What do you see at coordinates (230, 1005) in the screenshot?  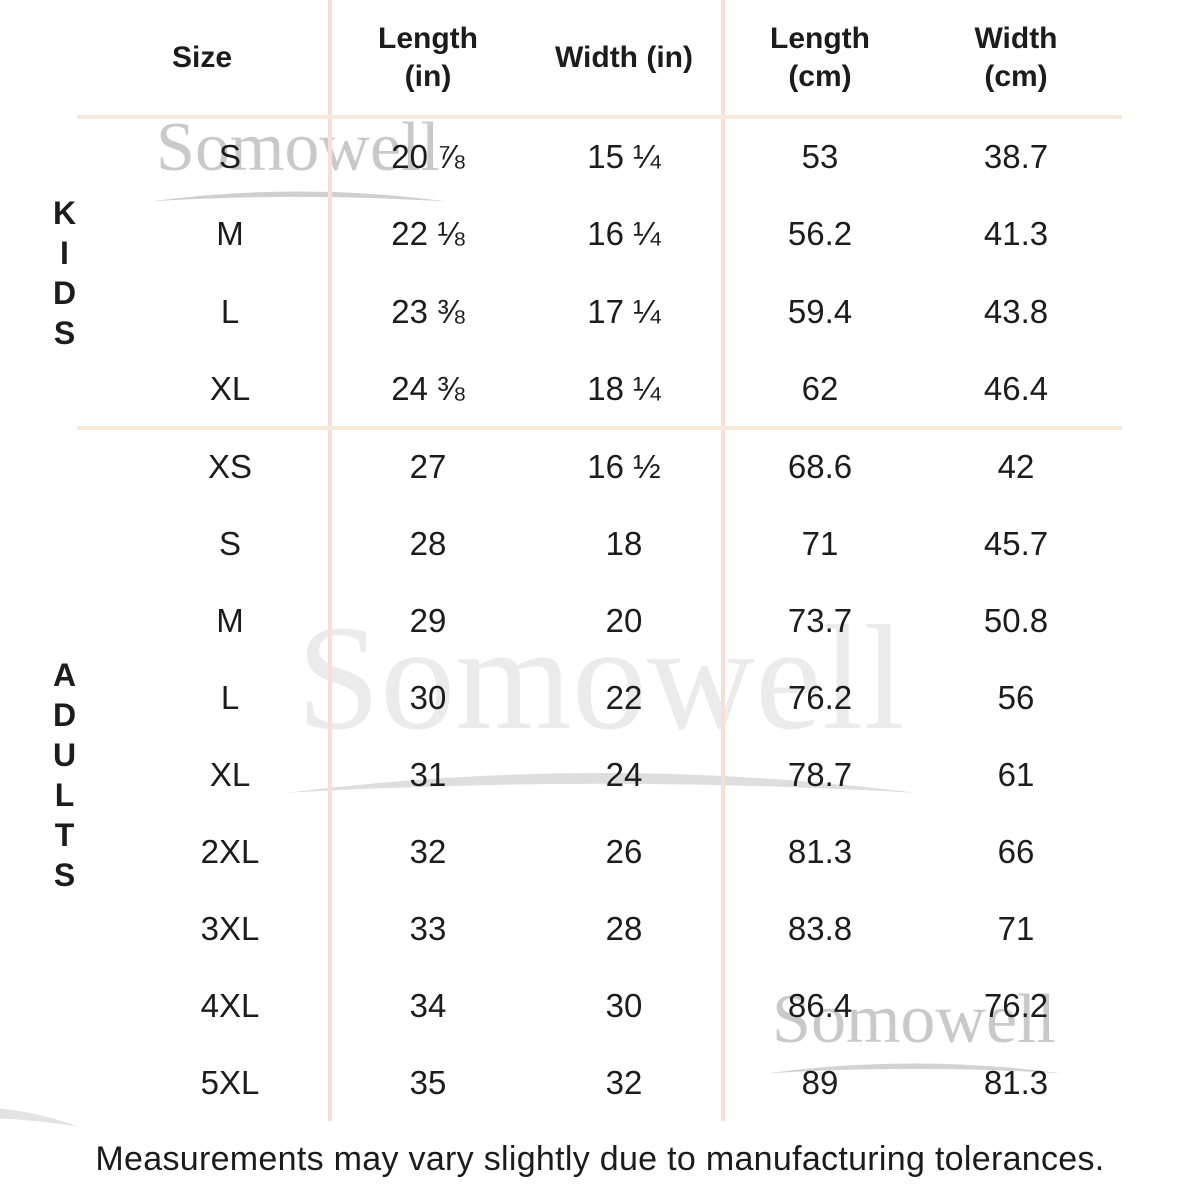 I see `size-cell: 4XL` at bounding box center [230, 1005].